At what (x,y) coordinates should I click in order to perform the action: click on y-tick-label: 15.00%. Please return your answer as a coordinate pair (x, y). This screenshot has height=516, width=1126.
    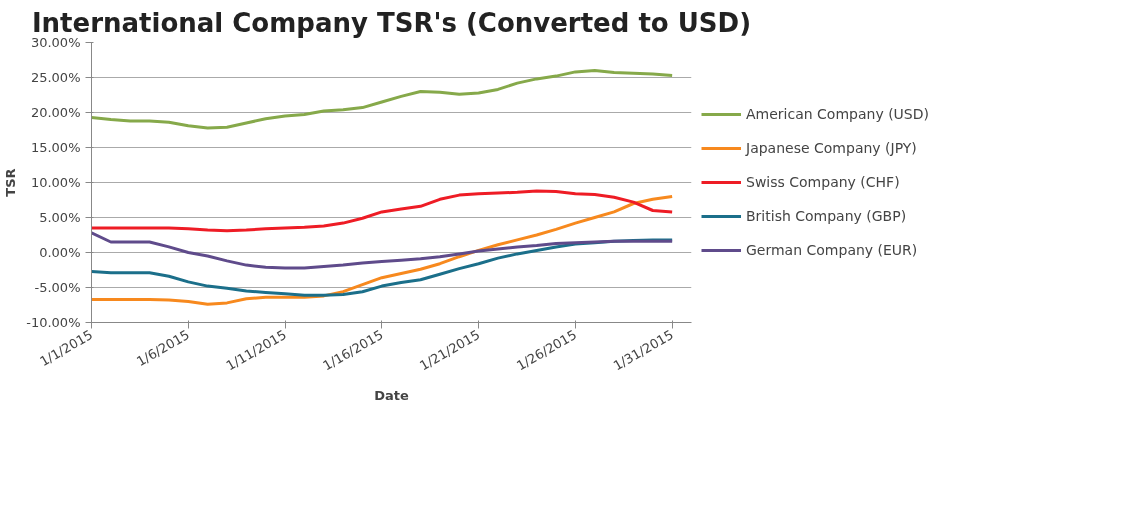
    Looking at the image, I should click on (55, 147).